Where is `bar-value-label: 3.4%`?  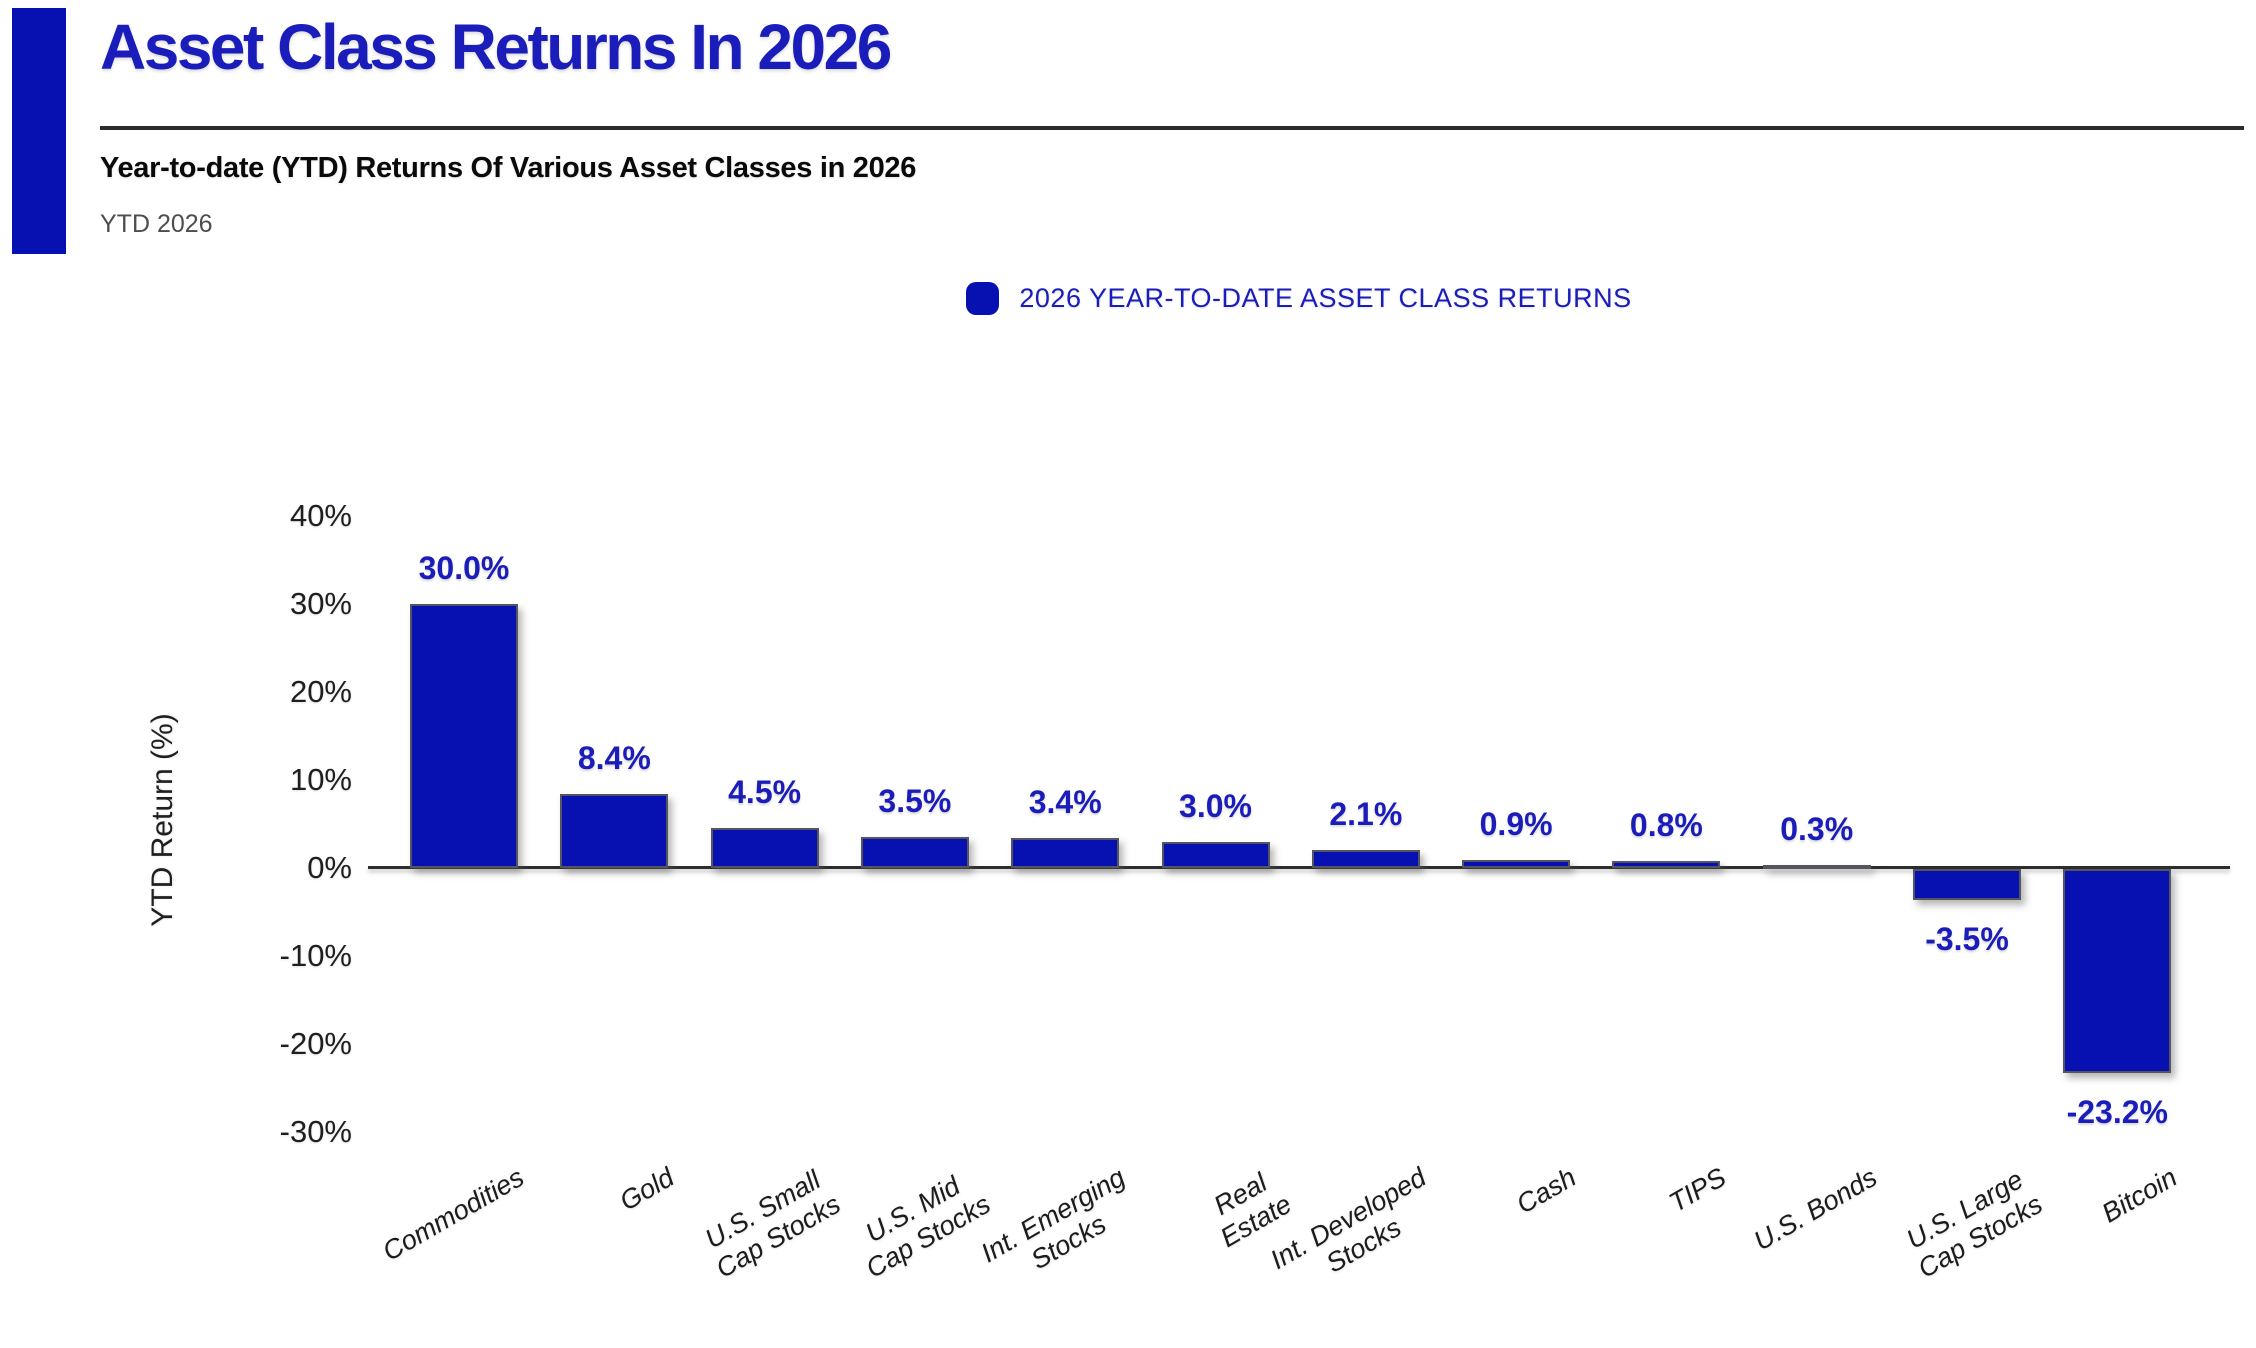
bar-value-label: 3.4% is located at coordinates (1065, 802).